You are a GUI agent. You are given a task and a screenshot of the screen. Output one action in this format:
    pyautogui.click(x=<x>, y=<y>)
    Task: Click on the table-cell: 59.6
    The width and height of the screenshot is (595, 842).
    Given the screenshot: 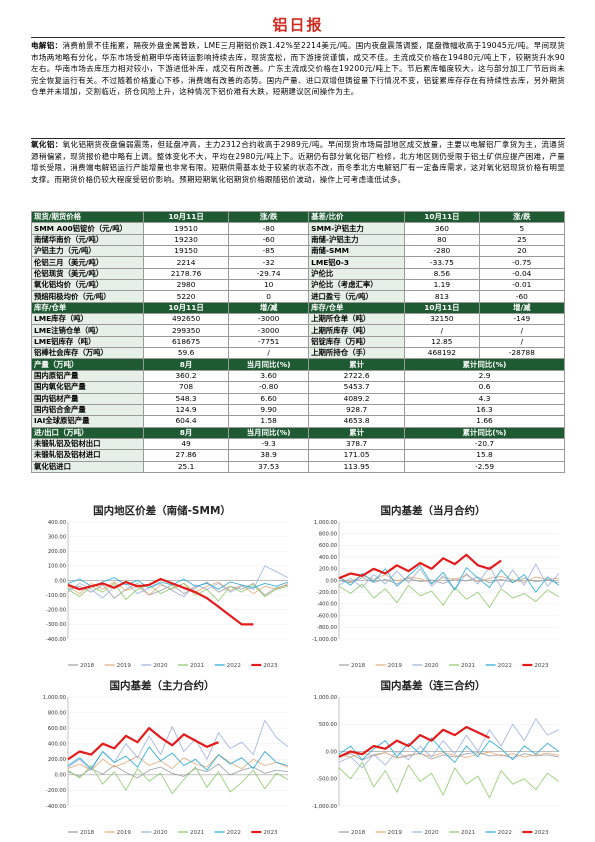 What is the action you would take?
    pyautogui.click(x=186, y=353)
    